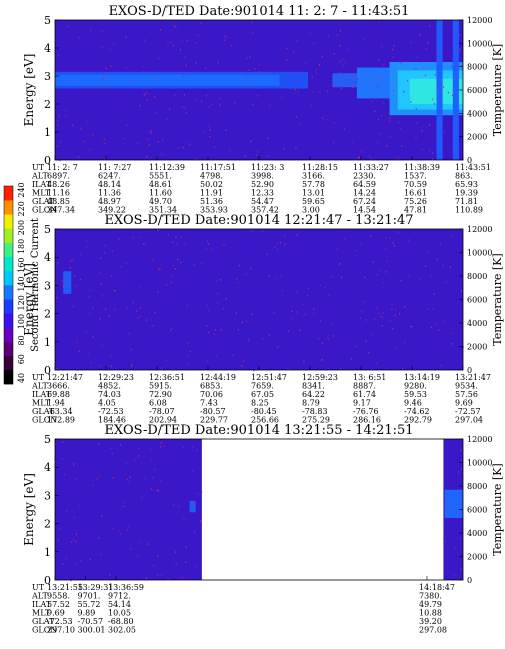  What do you see at coordinates (364, 201) in the screenshot?
I see `orbit-value-glat: 67.24` at bounding box center [364, 201].